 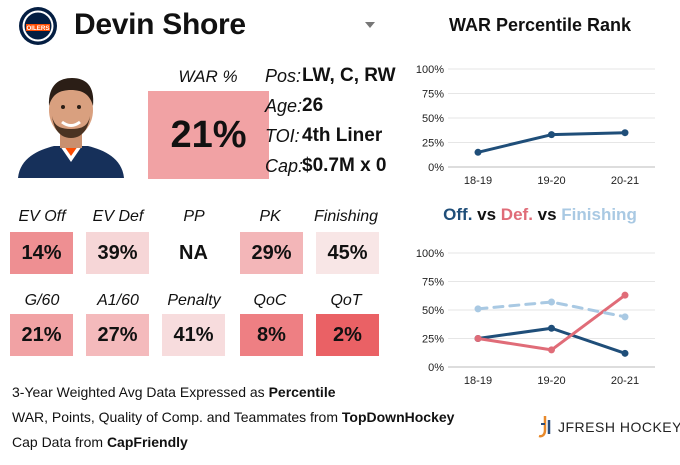 I want to click on chart2-y-tick-label: 75%, so click(x=433, y=283).